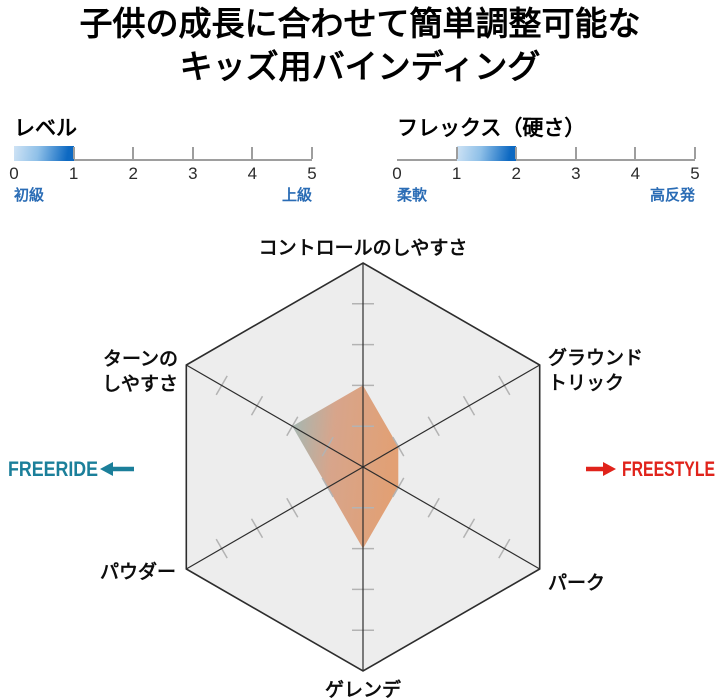  What do you see at coordinates (595, 370) in the screenshot?
I see `radar-axis-label-ground-trick: グラウンドトリック` at bounding box center [595, 370].